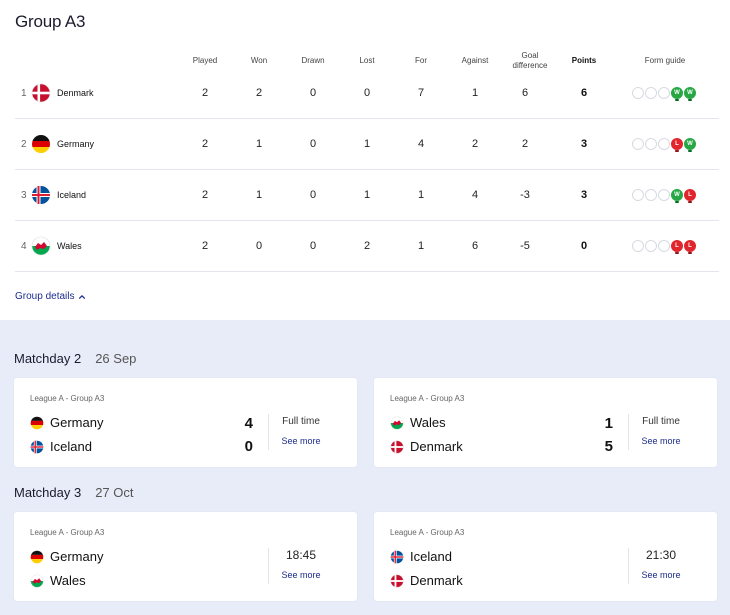 This screenshot has height=615, width=730. Describe the element at coordinates (301, 555) in the screenshot. I see `kickoff-time: 18:45` at that location.